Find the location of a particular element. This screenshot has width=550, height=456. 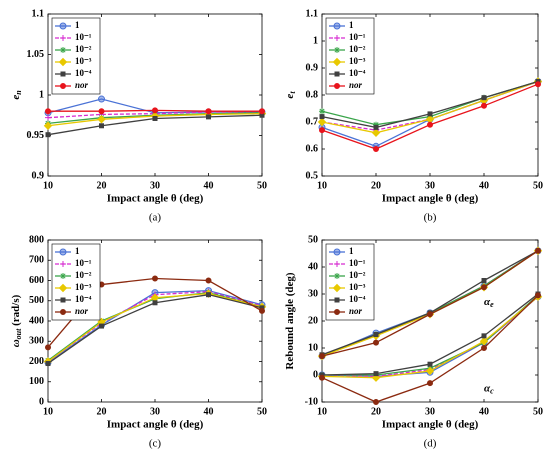

y-tick-label: 0 is located at coordinates (41, 401).